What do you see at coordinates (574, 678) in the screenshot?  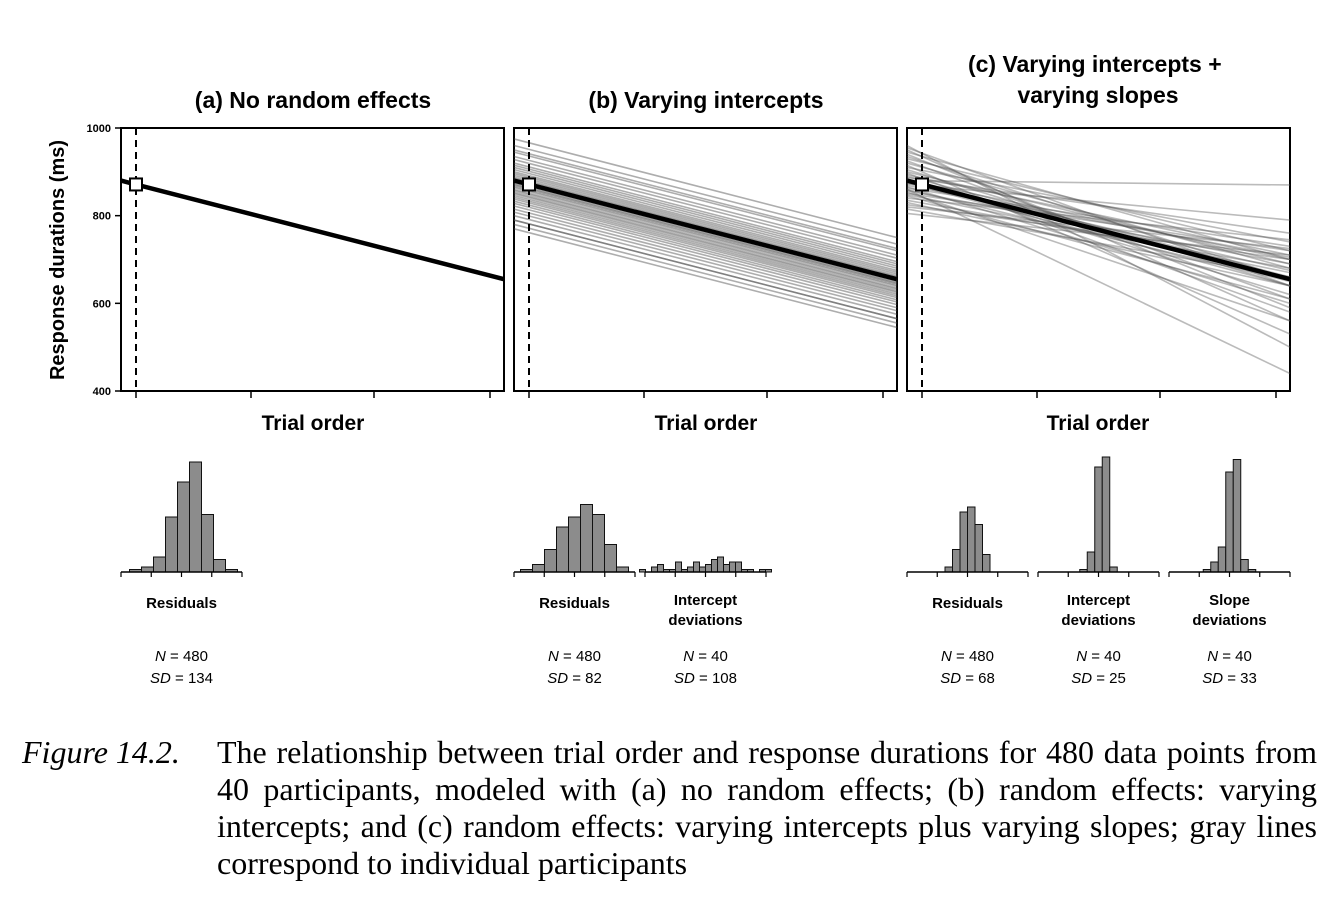 I see `histogram-stat: SD = 82` at bounding box center [574, 678].